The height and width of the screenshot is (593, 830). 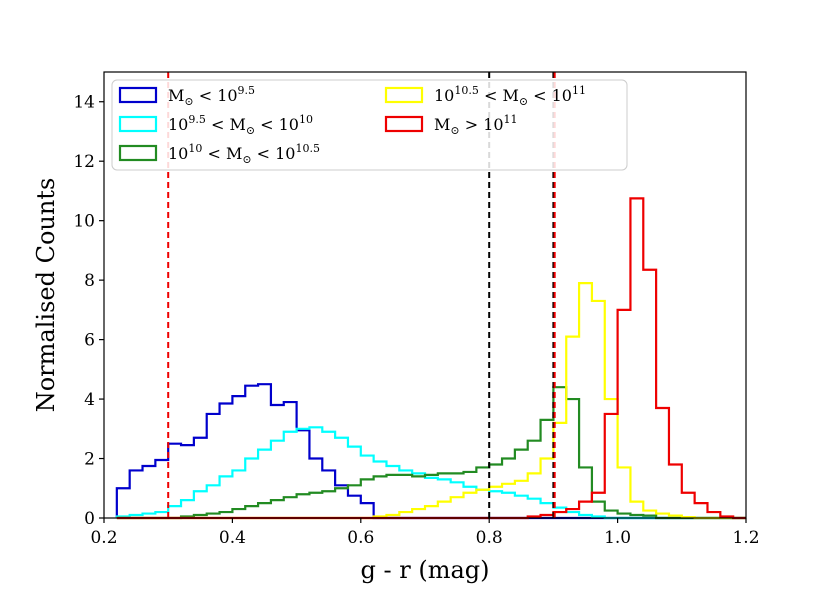 What do you see at coordinates (89, 281) in the screenshot?
I see `y-tick-label: 8` at bounding box center [89, 281].